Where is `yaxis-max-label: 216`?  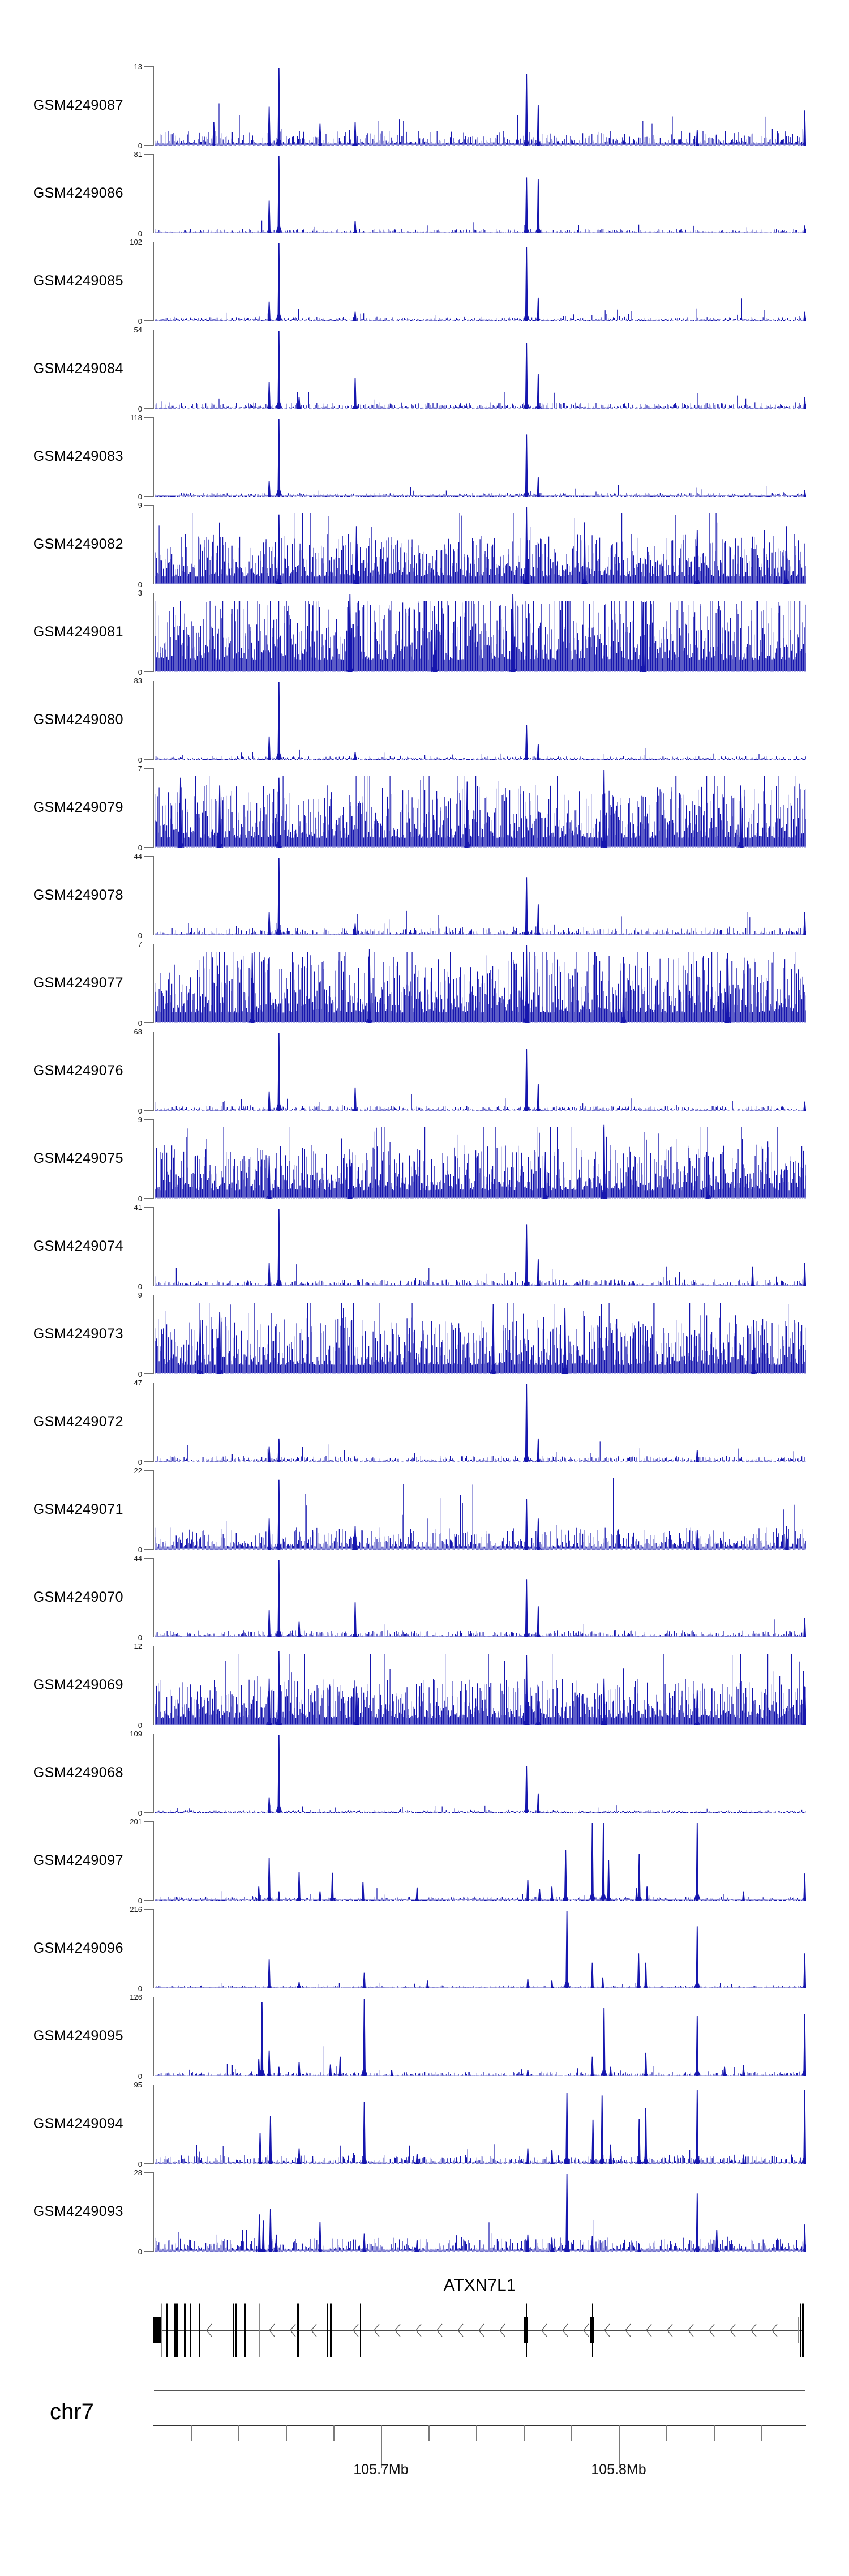
yaxis-max-label: 216 is located at coordinates (136, 1909).